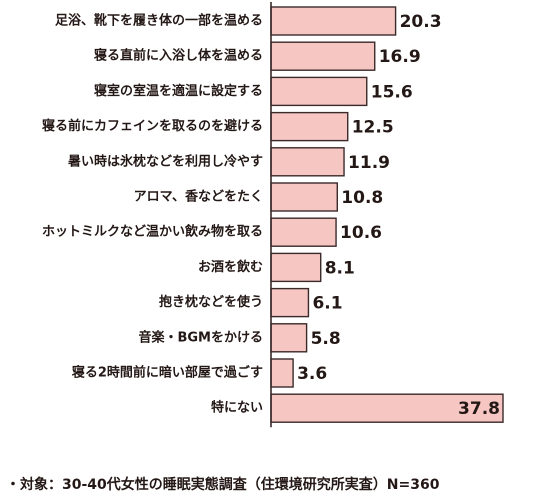 The height and width of the screenshot is (500, 536). I want to click on value-label: 10.6, so click(361, 233).